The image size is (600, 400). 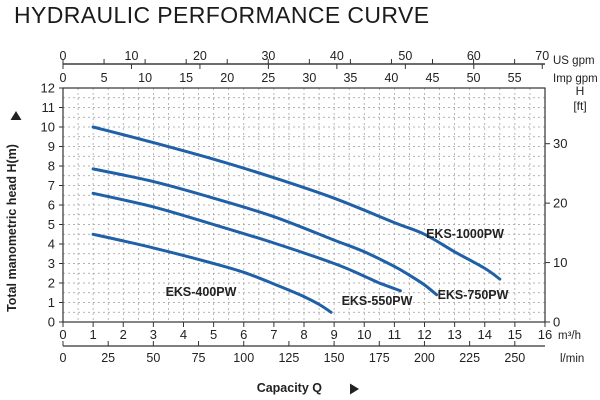 I want to click on x-us-tick-label: 10, so click(x=132, y=56).